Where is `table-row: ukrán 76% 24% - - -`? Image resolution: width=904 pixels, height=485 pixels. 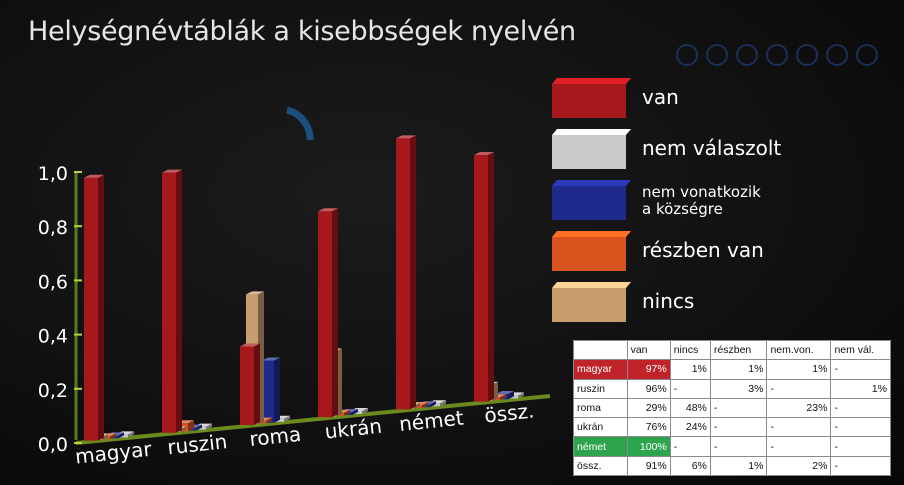 table-row: ukrán 76% 24% - - - is located at coordinates (732, 427).